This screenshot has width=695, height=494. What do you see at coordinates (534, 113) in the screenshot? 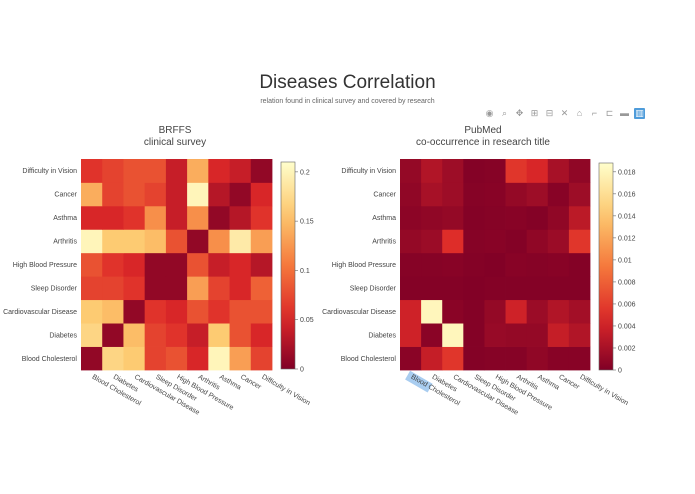
I see `zoom-in-icon: ⊞` at bounding box center [534, 113].